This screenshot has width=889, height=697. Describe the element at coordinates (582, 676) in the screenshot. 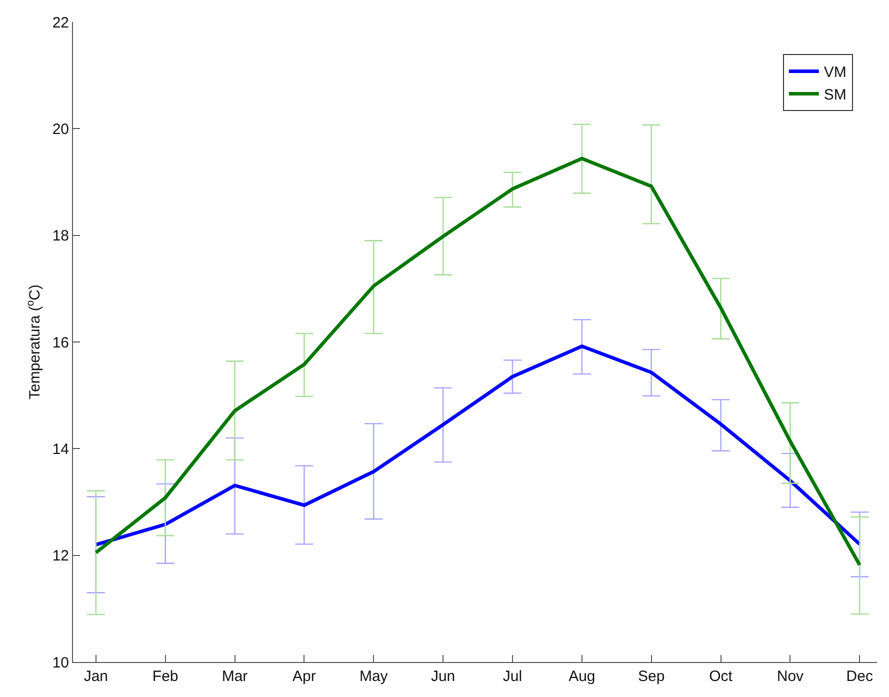

I see `x-tick-label: Aug` at that location.